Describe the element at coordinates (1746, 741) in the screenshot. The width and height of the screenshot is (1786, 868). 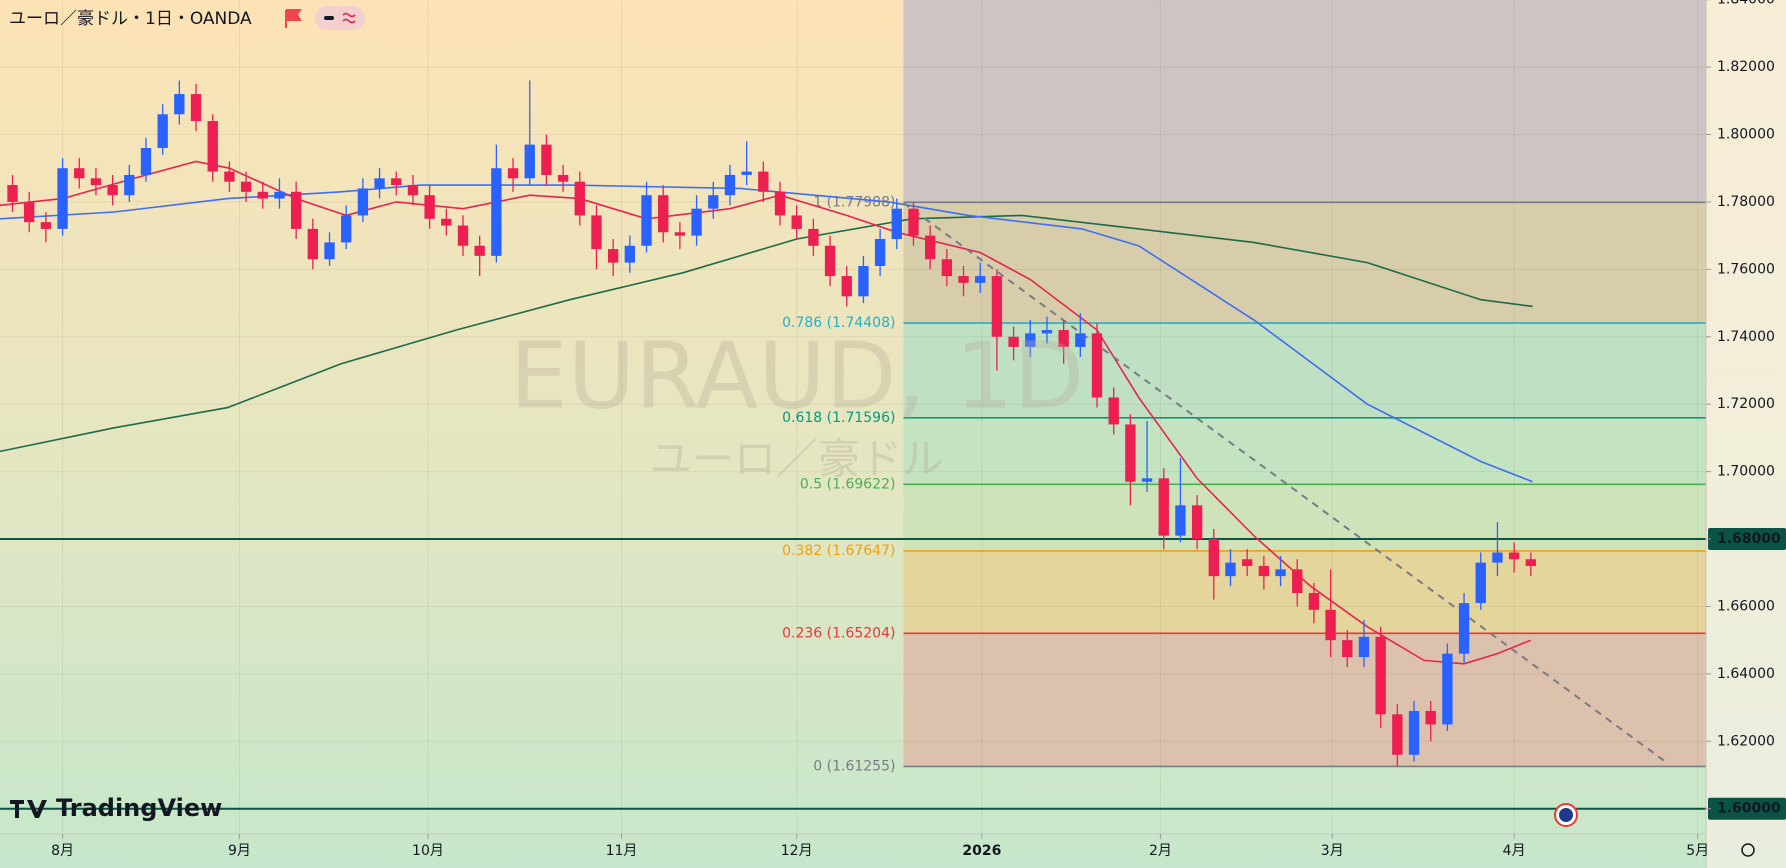
I see `y-tick-label: 1.62000` at that location.